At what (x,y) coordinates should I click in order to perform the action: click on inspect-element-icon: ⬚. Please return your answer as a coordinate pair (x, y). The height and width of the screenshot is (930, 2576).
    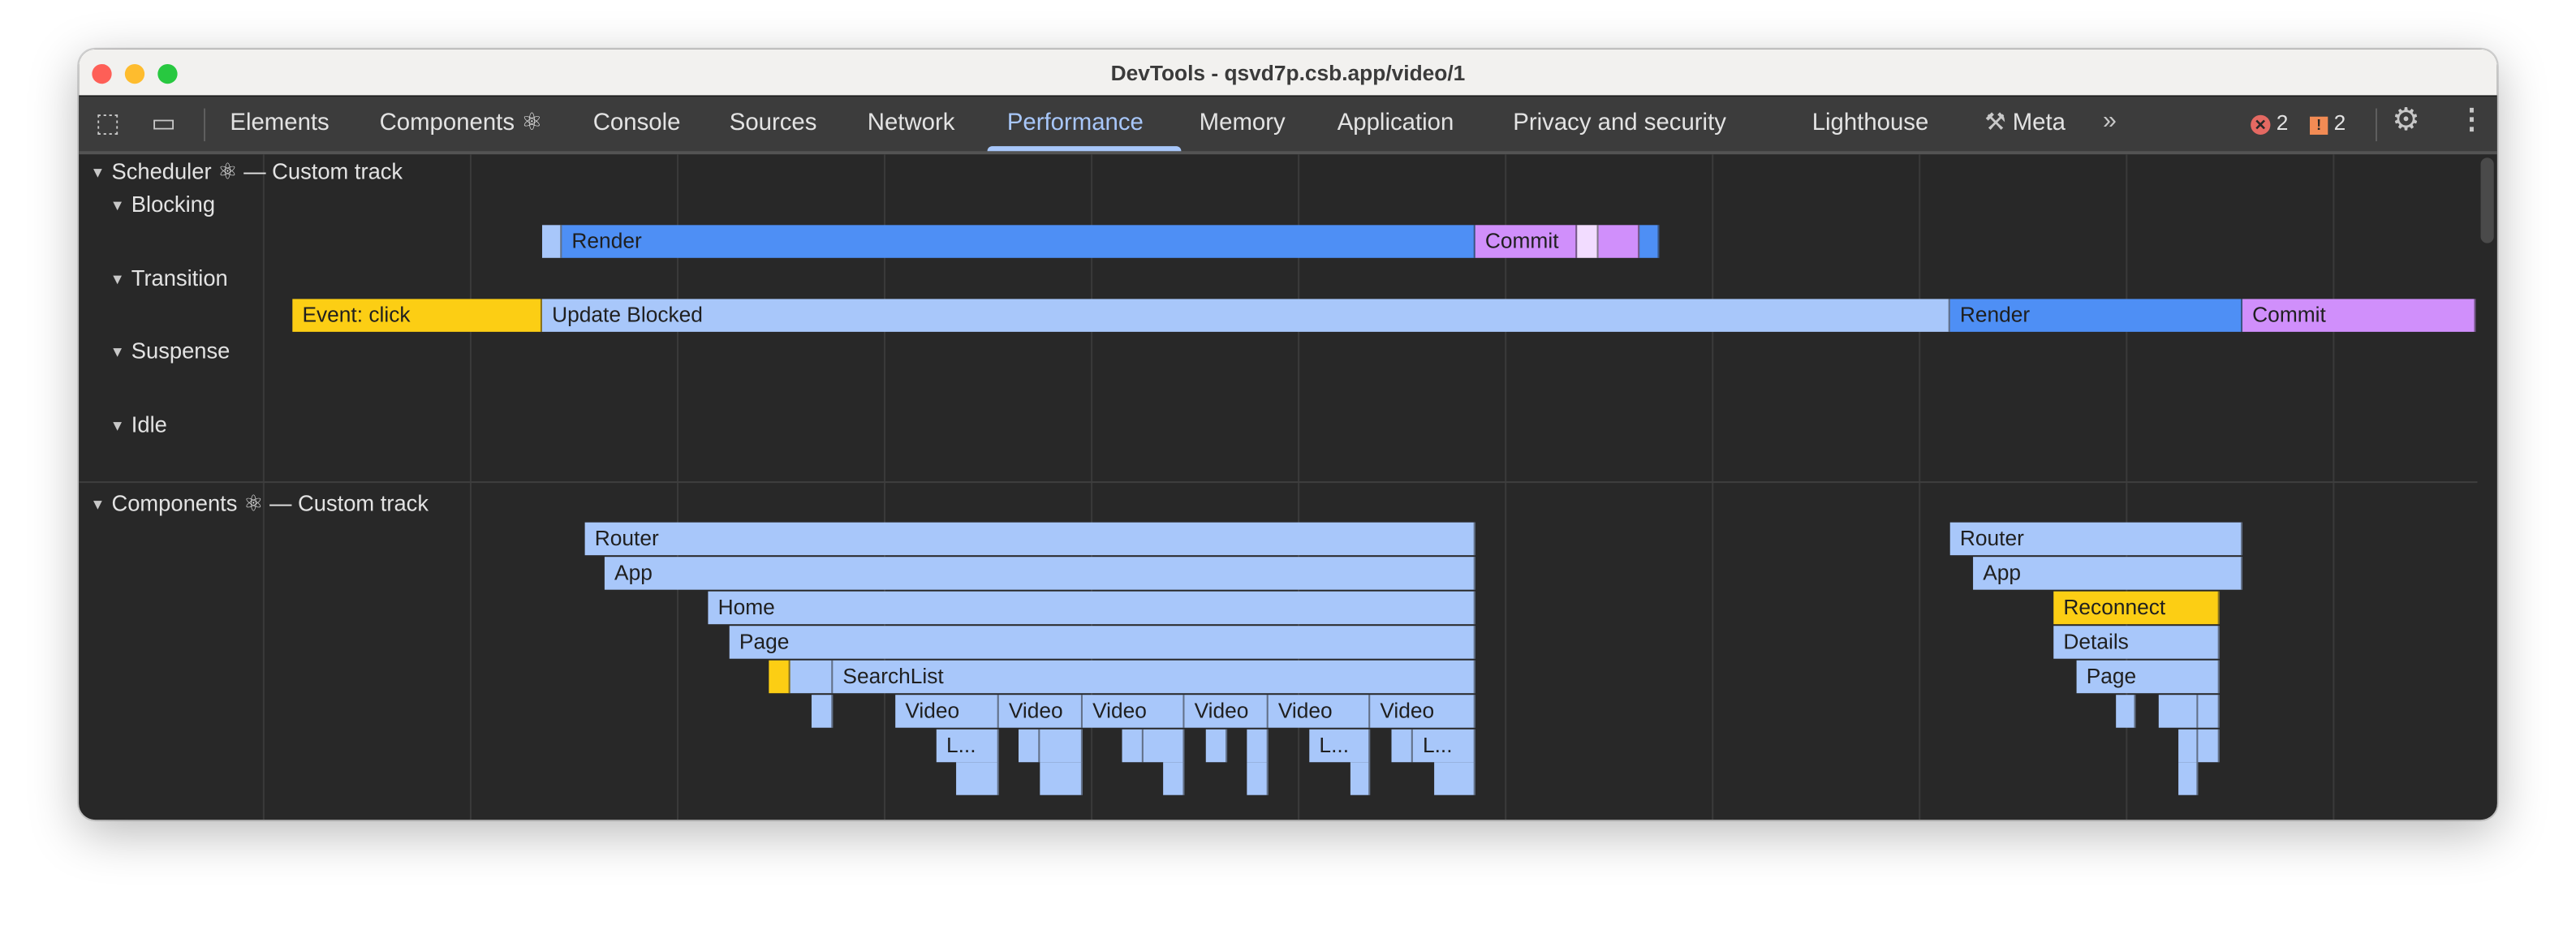
    Looking at the image, I should click on (108, 124).